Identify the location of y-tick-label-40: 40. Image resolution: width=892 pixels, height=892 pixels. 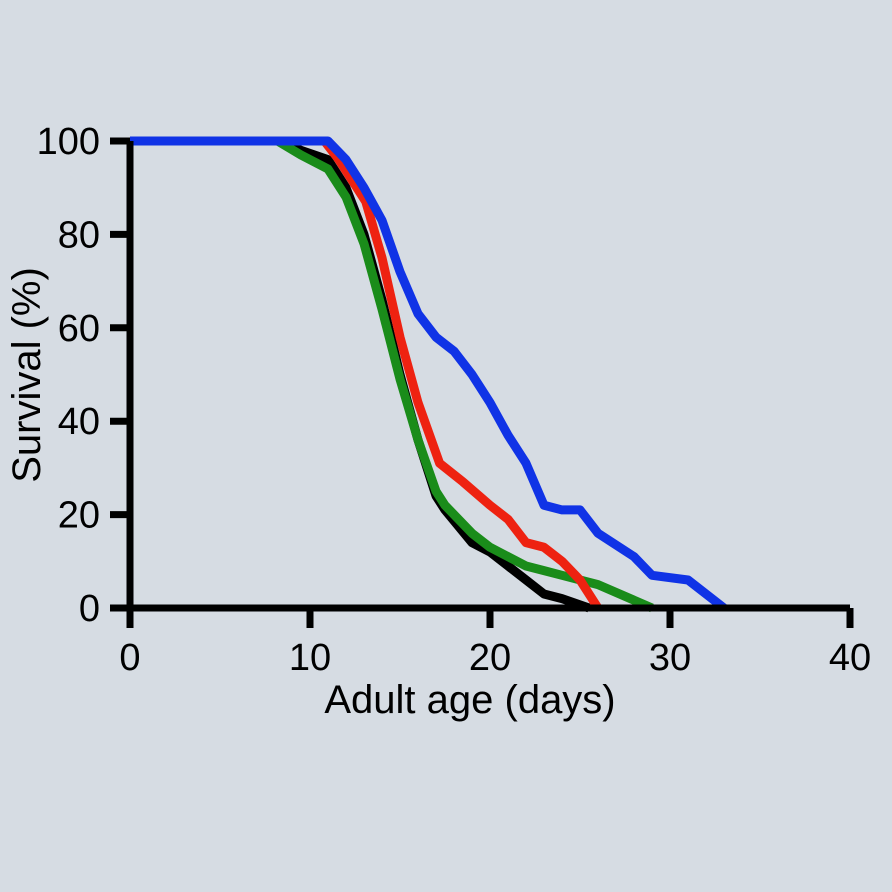
(79, 422).